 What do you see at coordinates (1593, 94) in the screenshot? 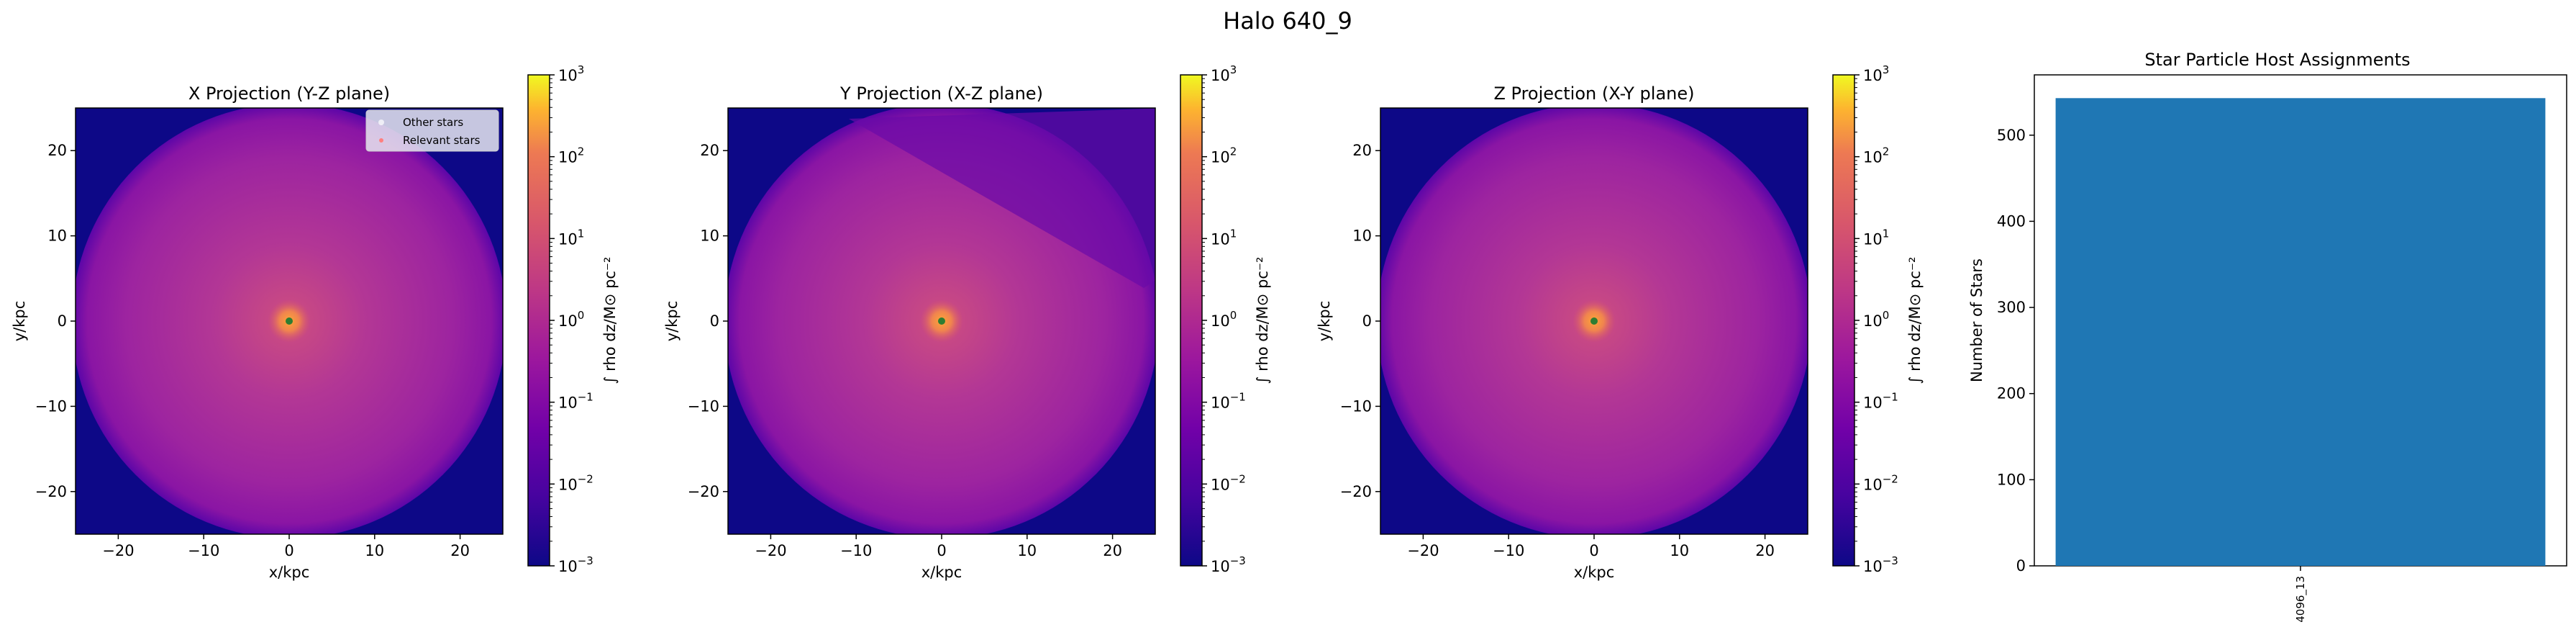
I see `panel-title: Z Projection (X-Y plane)` at bounding box center [1593, 94].